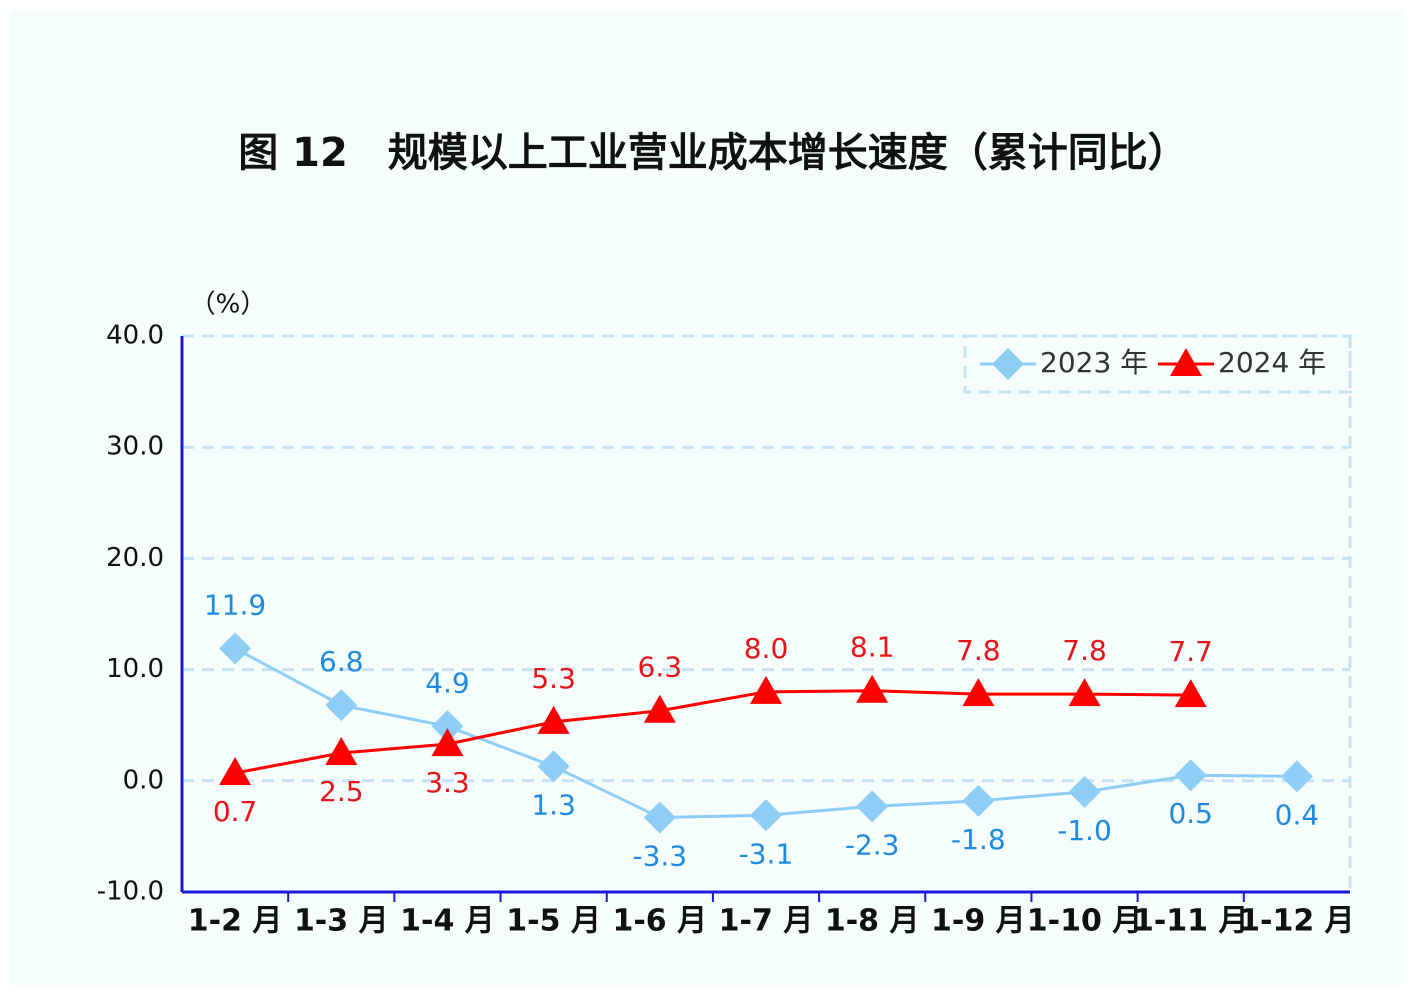 This screenshot has width=1414, height=996. Describe the element at coordinates (143, 780) in the screenshot. I see `y-tick-label: 0.0` at that location.